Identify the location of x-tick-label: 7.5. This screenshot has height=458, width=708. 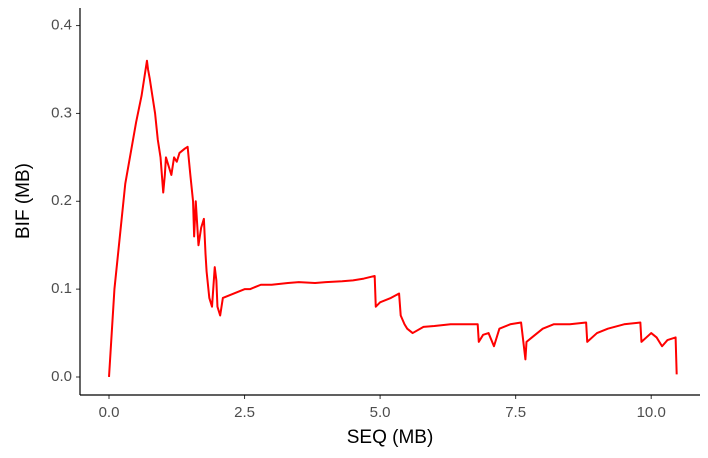
(515, 412).